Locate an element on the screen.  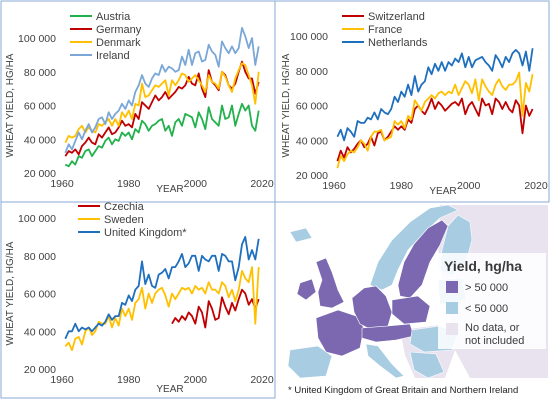
map-legend-label-nodata-2: not included is located at coordinates (494, 341).